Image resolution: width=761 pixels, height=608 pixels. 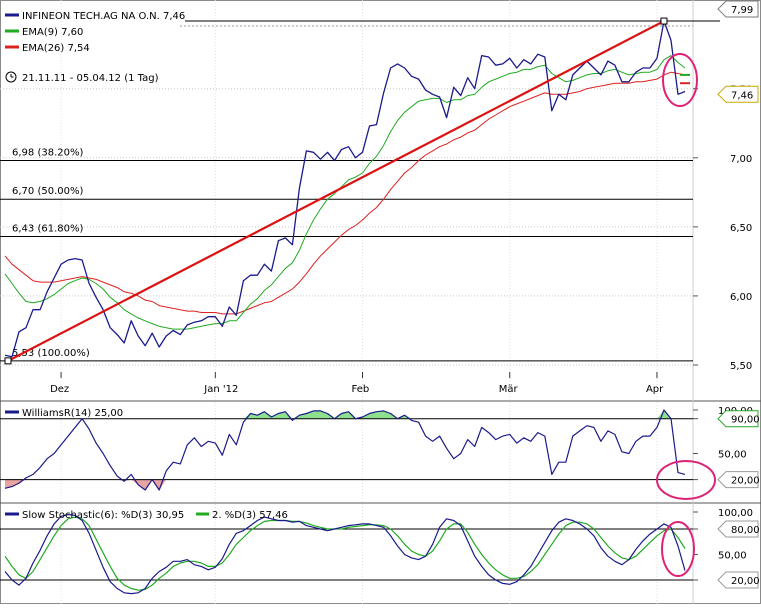 What do you see at coordinates (732, 455) in the screenshot?
I see `wr-y-tick-label: 50,00` at bounding box center [732, 455].